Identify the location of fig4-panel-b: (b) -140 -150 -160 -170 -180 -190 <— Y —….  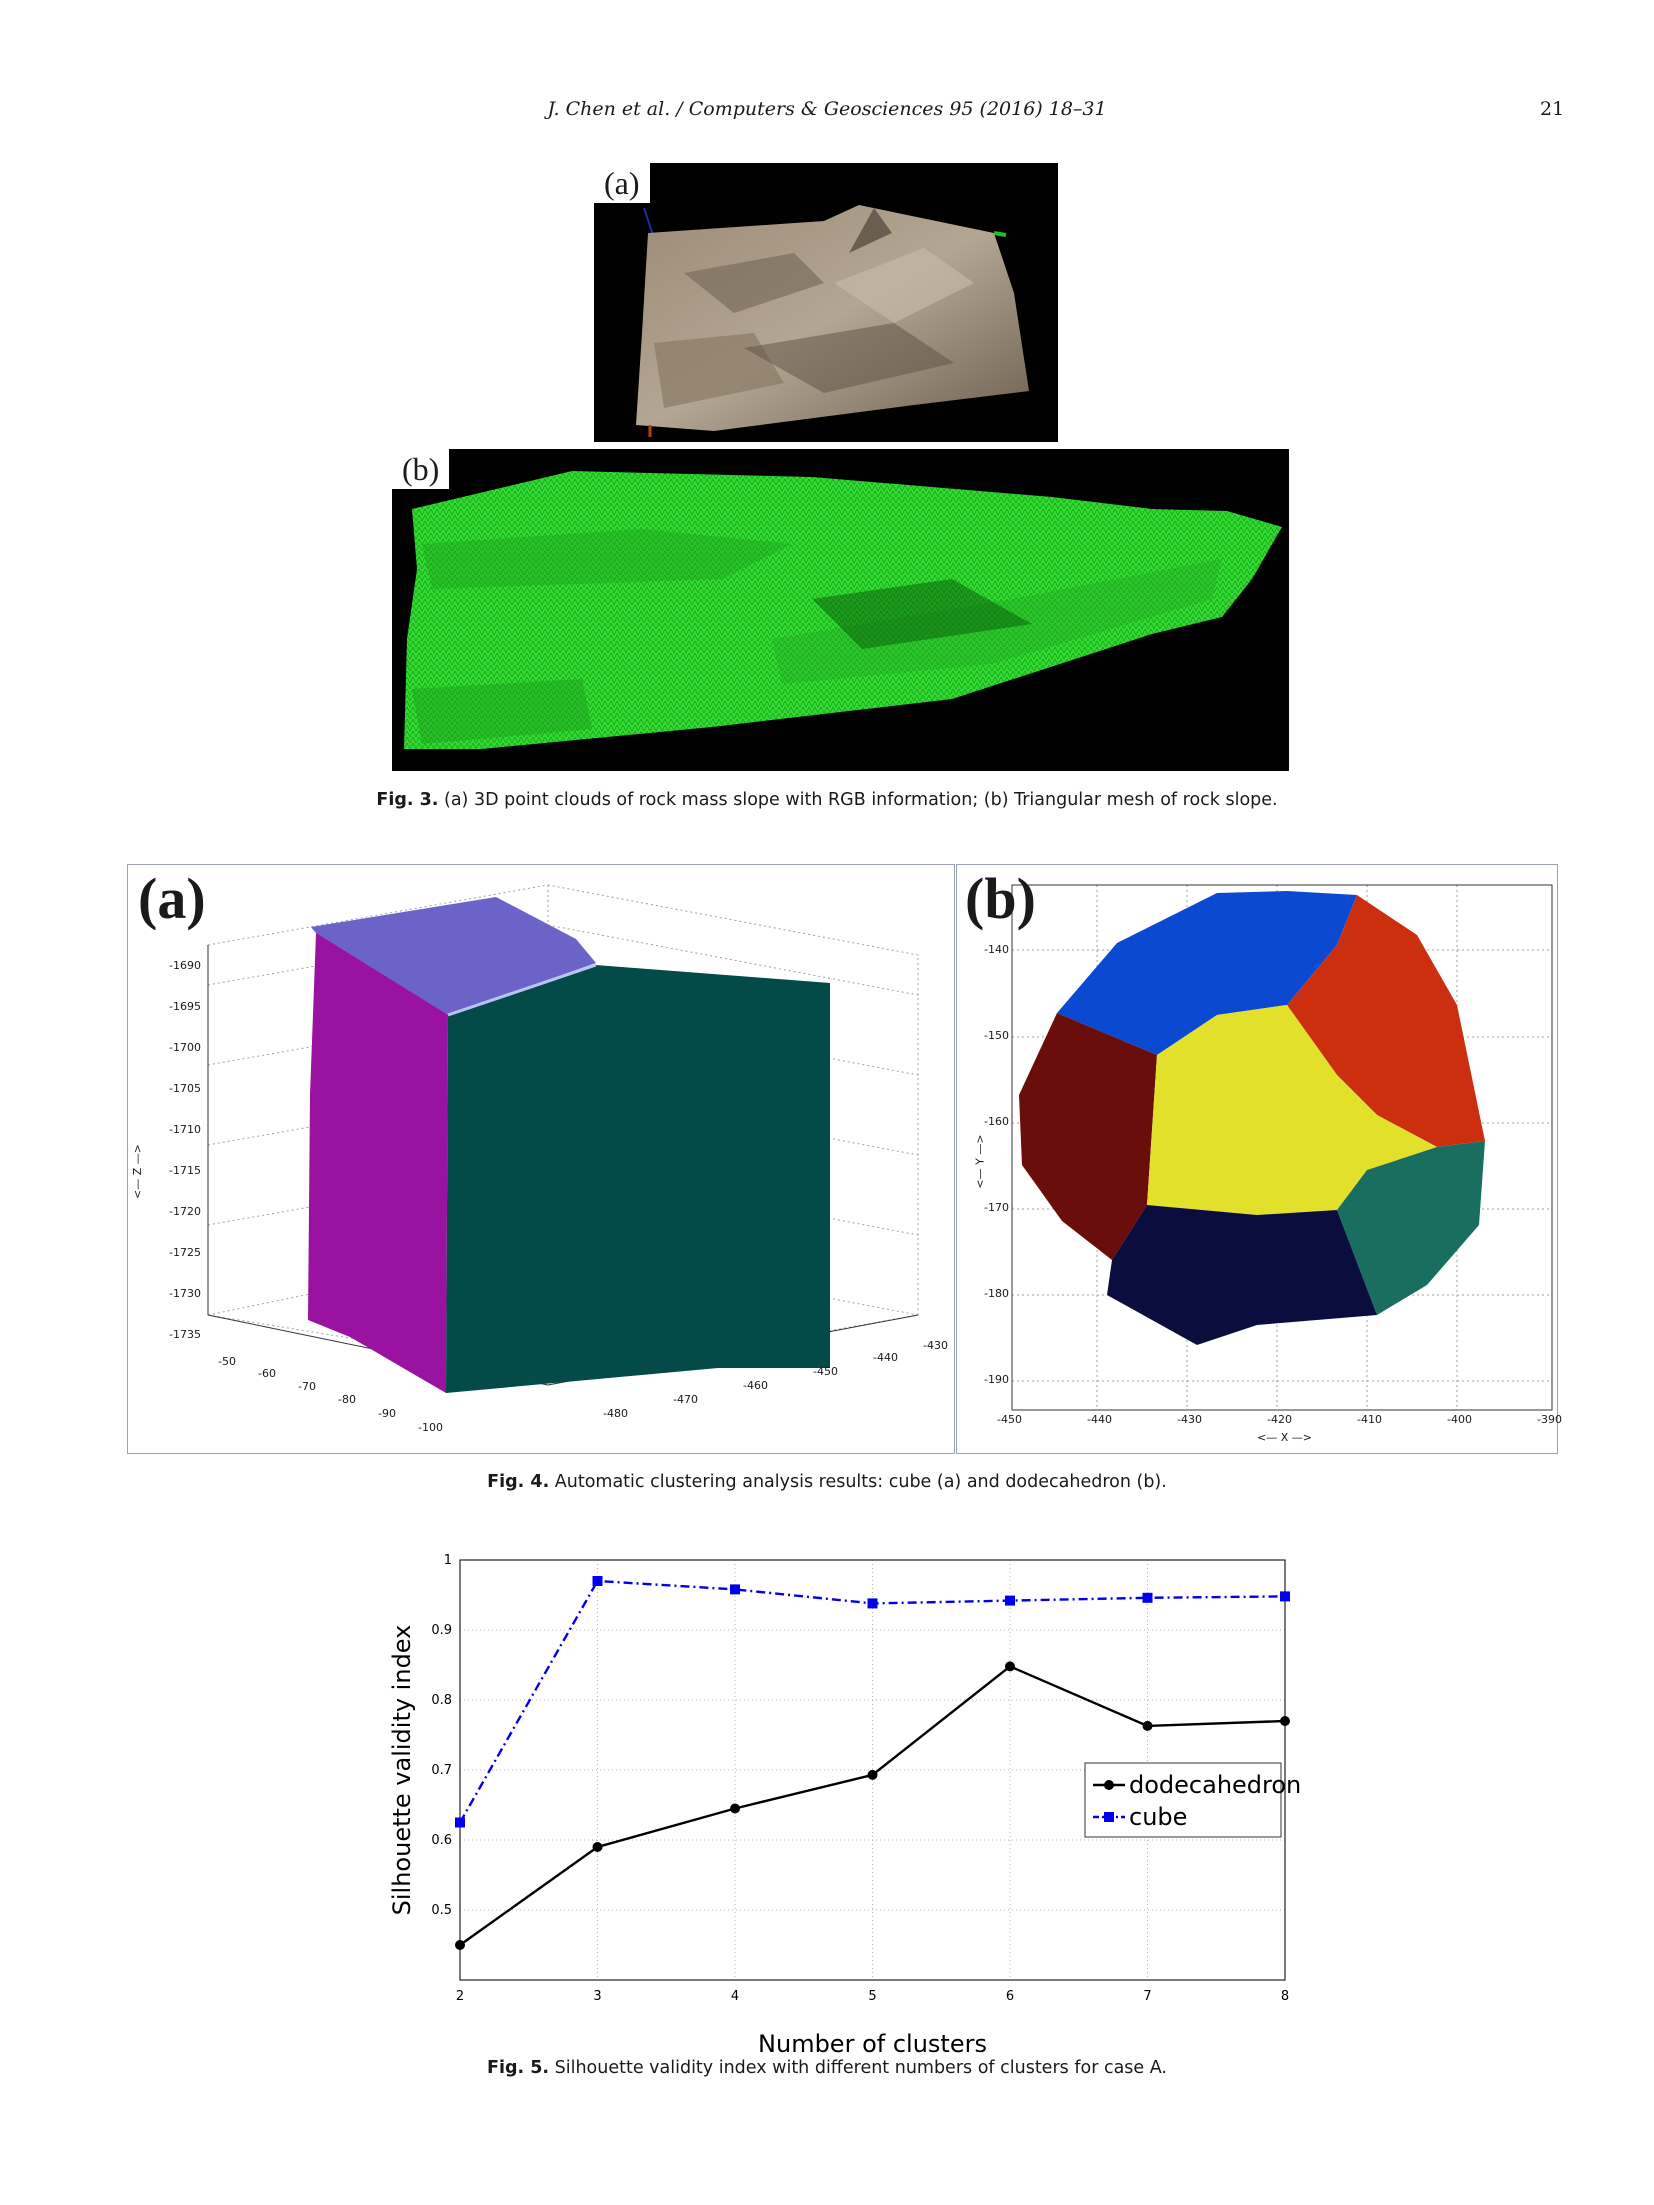
(1259, 1159).